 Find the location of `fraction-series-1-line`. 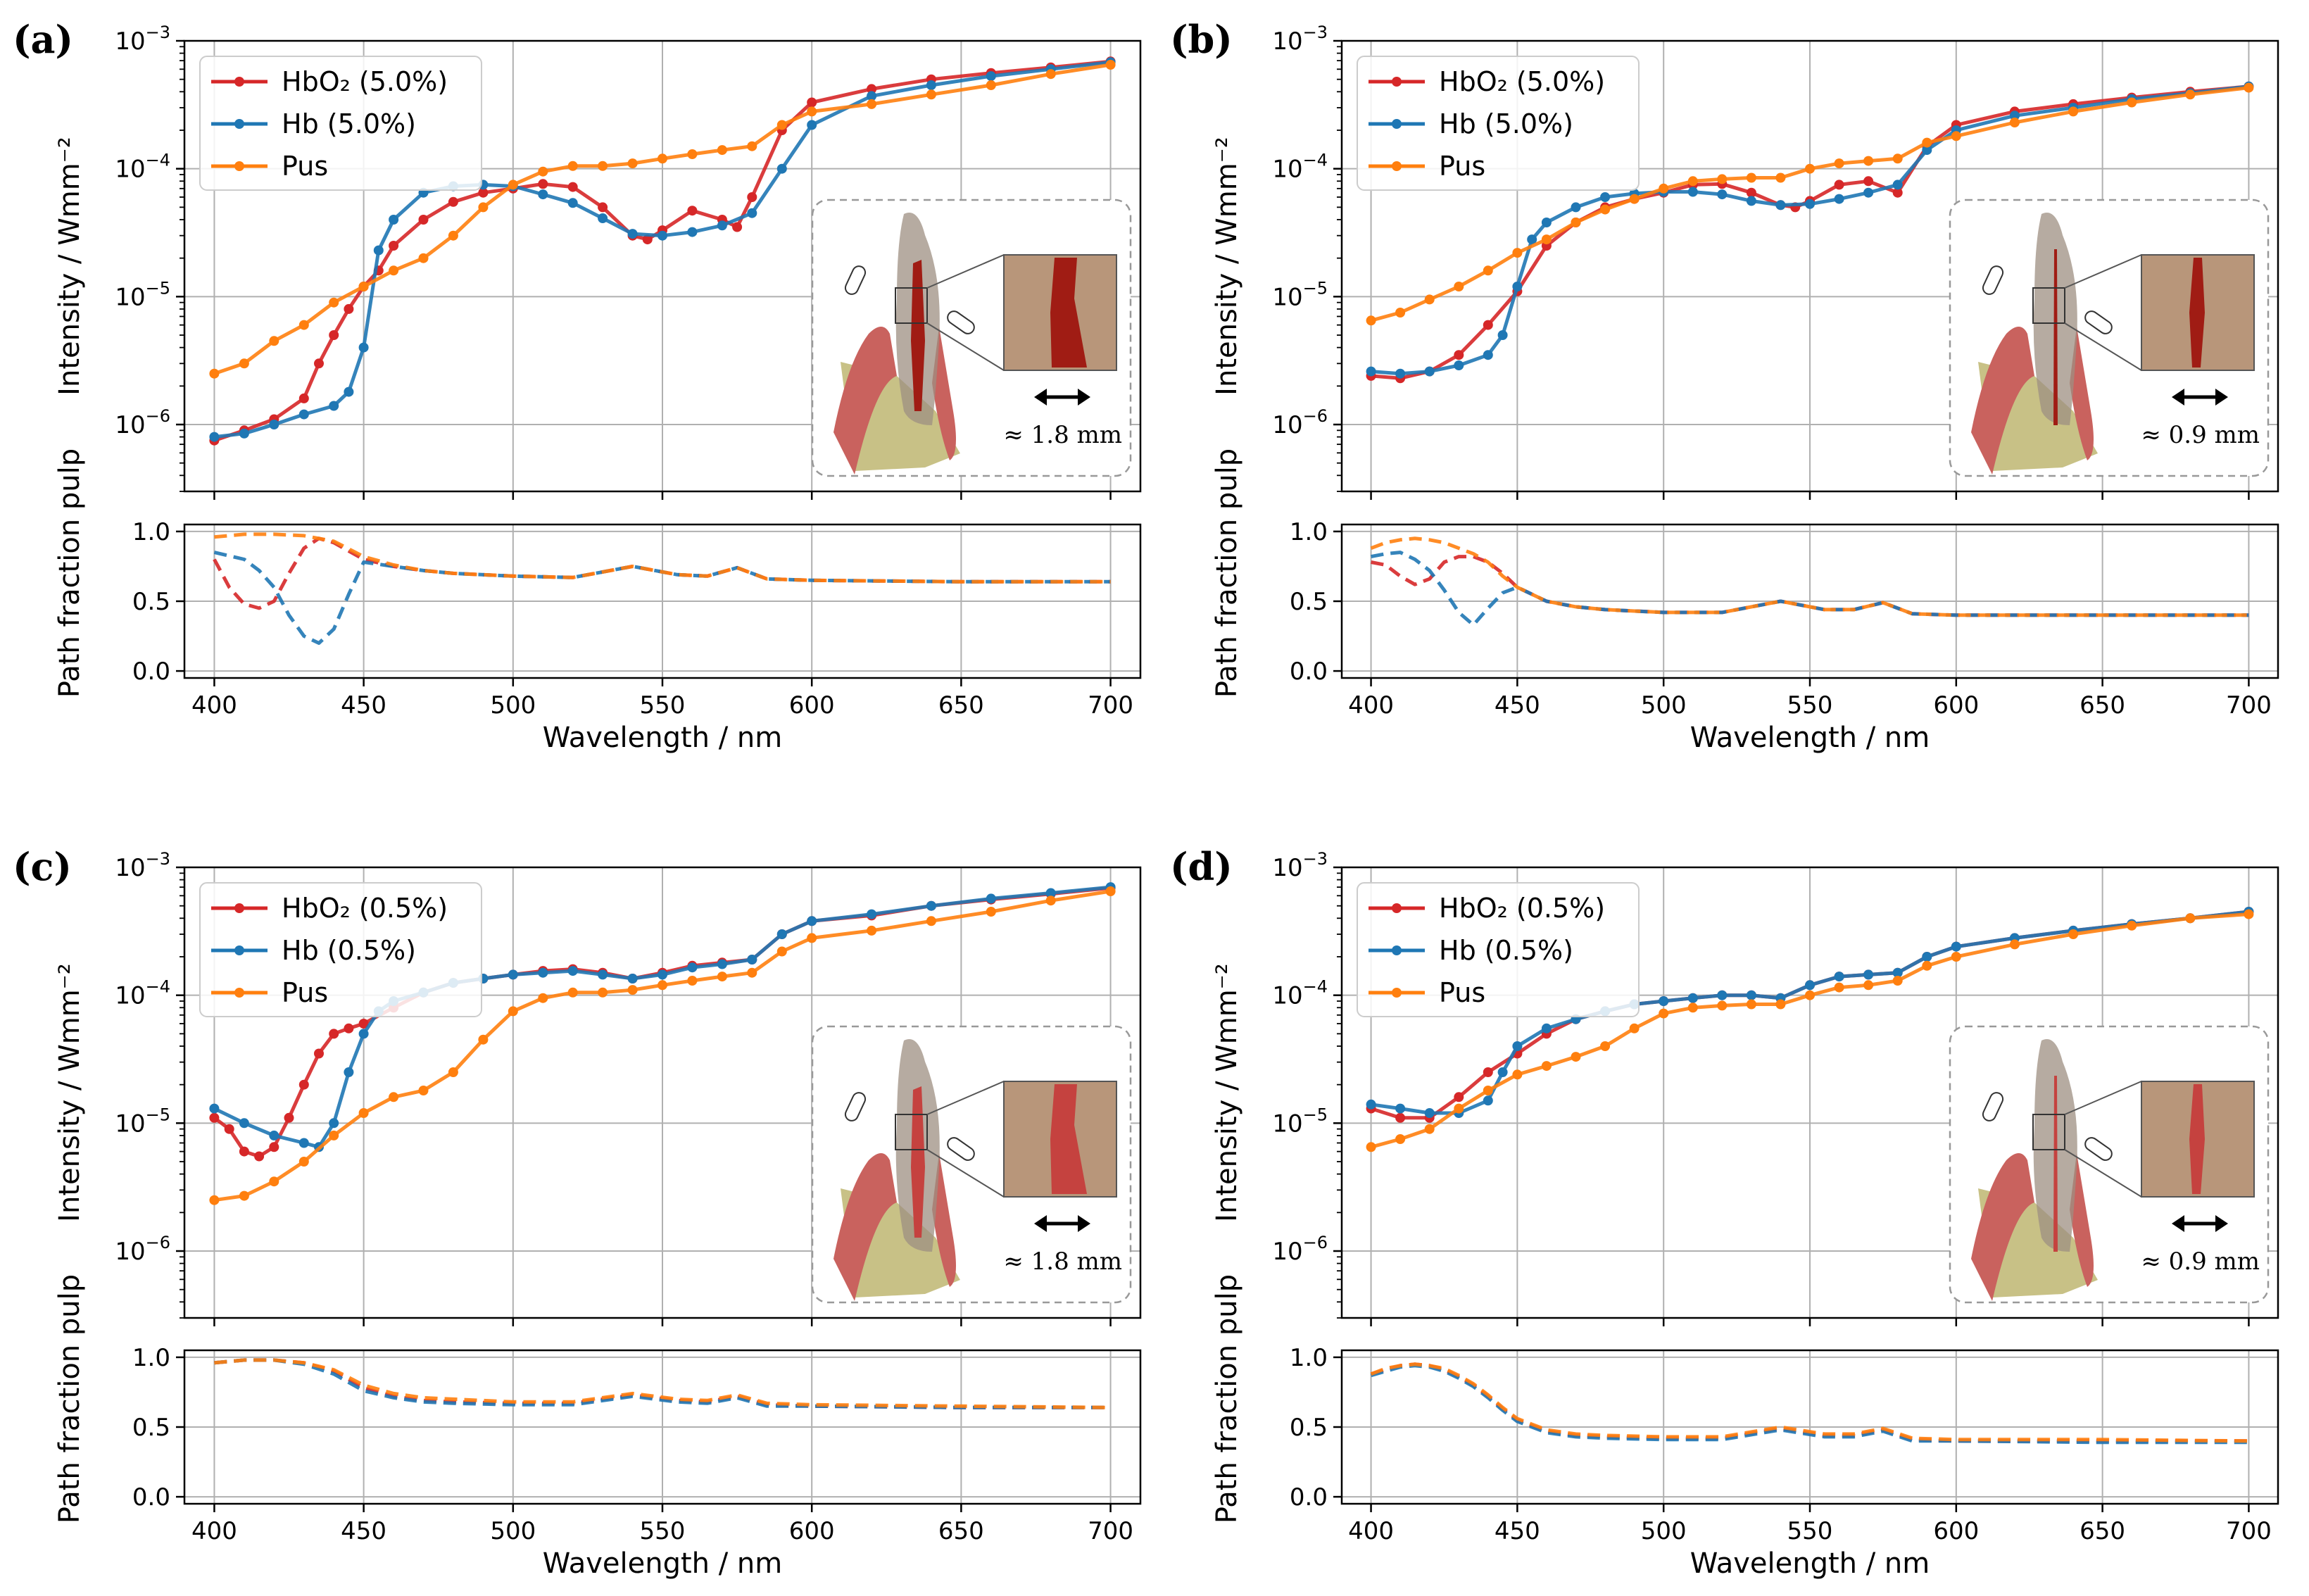

fraction-series-1-line is located at coordinates (662, 598).